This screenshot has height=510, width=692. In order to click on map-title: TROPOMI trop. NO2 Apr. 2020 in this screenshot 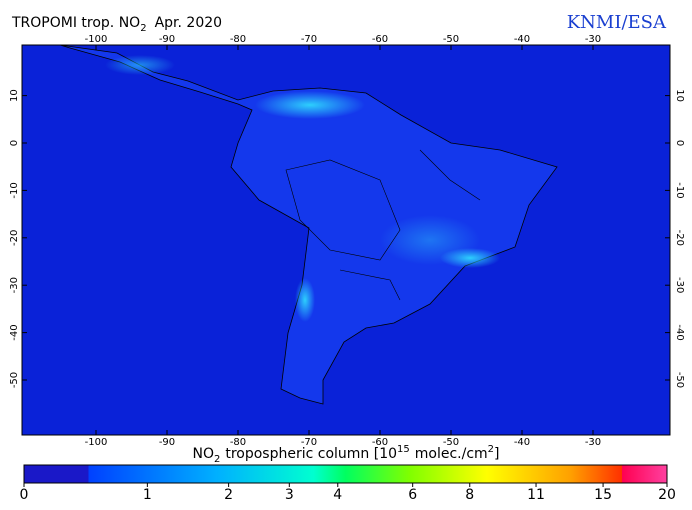, I will do `click(116, 24)`.